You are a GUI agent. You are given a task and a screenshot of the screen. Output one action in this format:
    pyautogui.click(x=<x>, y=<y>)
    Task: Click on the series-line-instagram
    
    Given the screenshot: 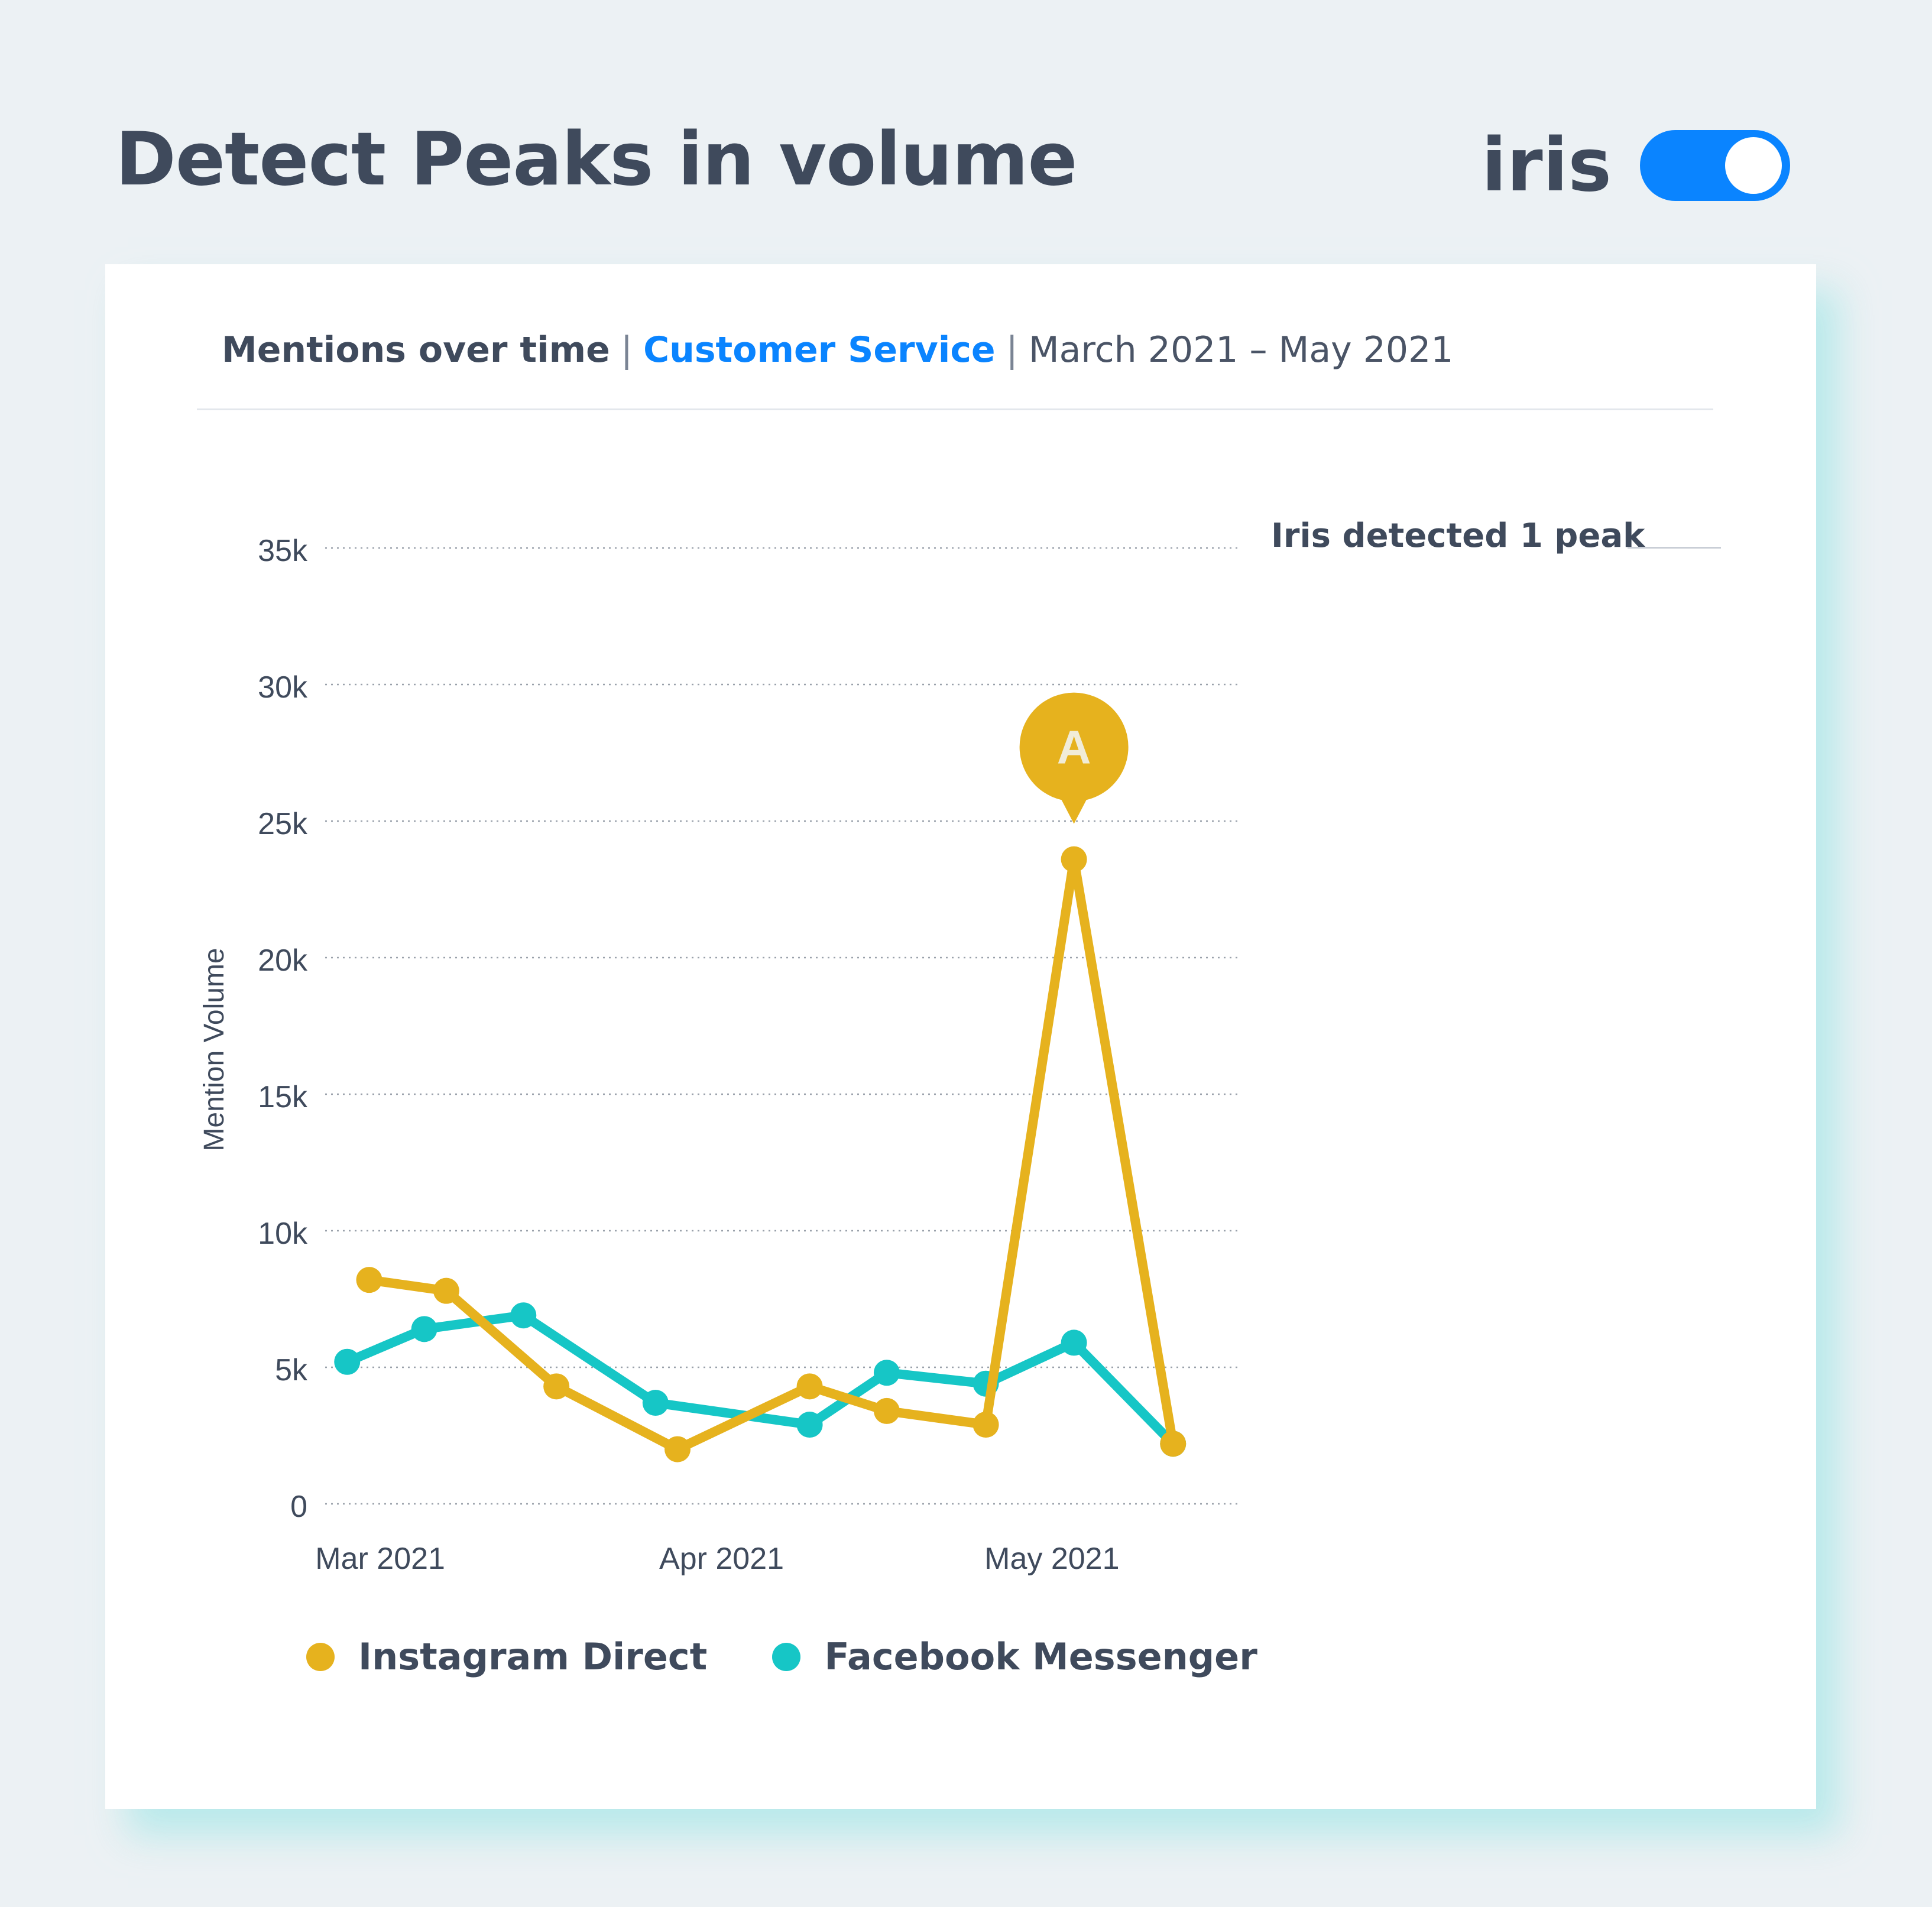 What is the action you would take?
    pyautogui.click(x=771, y=1154)
    